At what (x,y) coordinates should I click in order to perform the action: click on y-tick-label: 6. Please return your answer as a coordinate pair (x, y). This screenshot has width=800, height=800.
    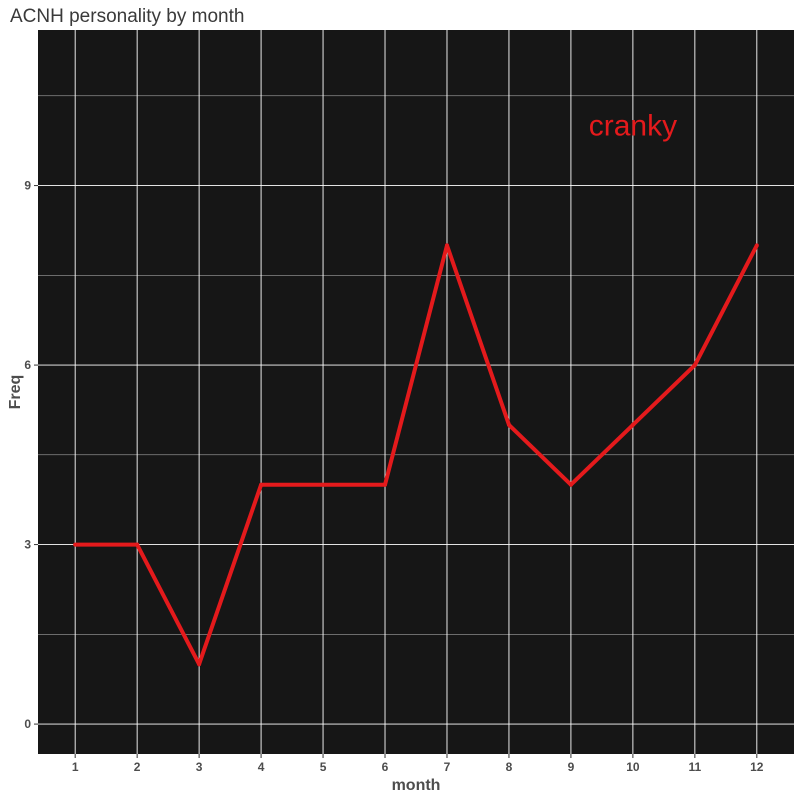
    Looking at the image, I should click on (27, 365).